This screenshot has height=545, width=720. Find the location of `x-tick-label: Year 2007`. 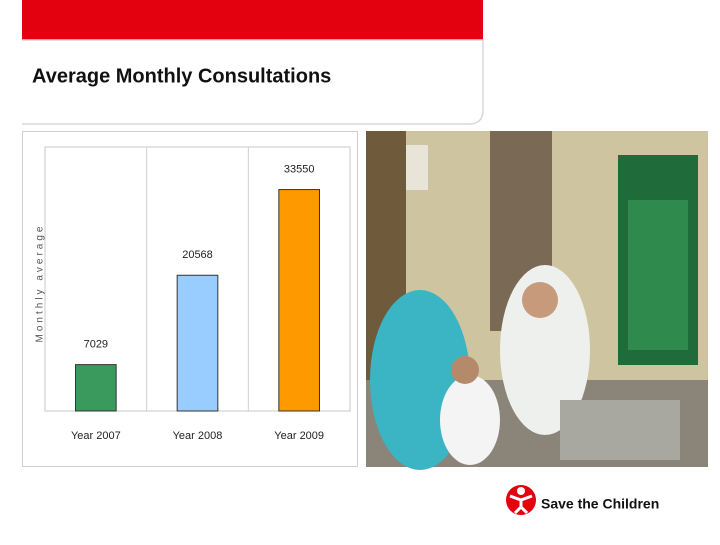

x-tick-label: Year 2007 is located at coordinates (96, 436).